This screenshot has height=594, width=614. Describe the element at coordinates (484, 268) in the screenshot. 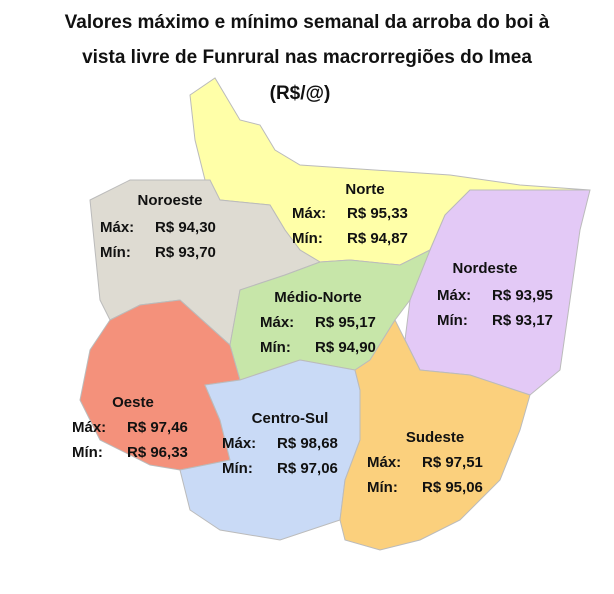

I see `region-name: Nordeste` at that location.